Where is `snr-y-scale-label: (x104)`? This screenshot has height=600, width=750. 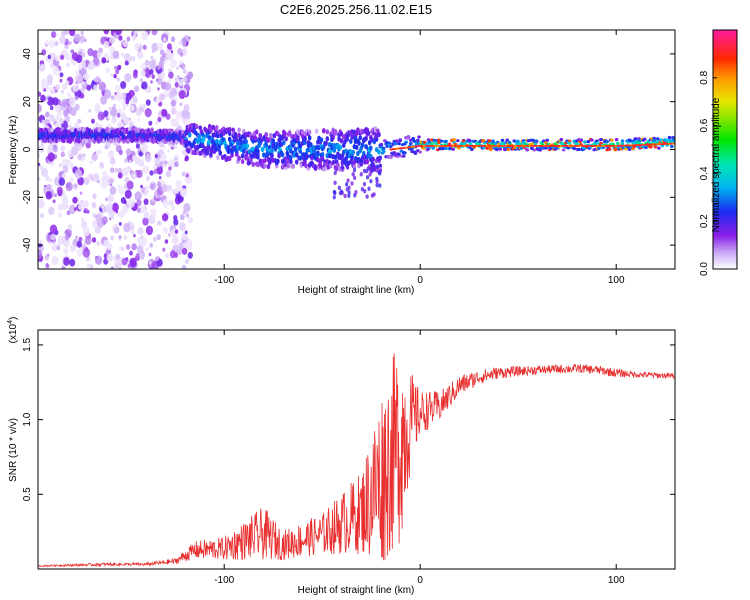 snr-y-scale-label: (x104) is located at coordinates (13, 330).